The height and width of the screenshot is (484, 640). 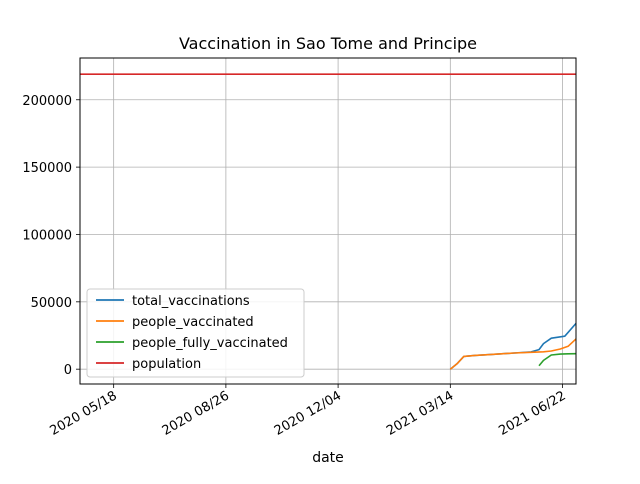 What do you see at coordinates (513, 354) in the screenshot?
I see `series-line-people-vaccinated` at bounding box center [513, 354].